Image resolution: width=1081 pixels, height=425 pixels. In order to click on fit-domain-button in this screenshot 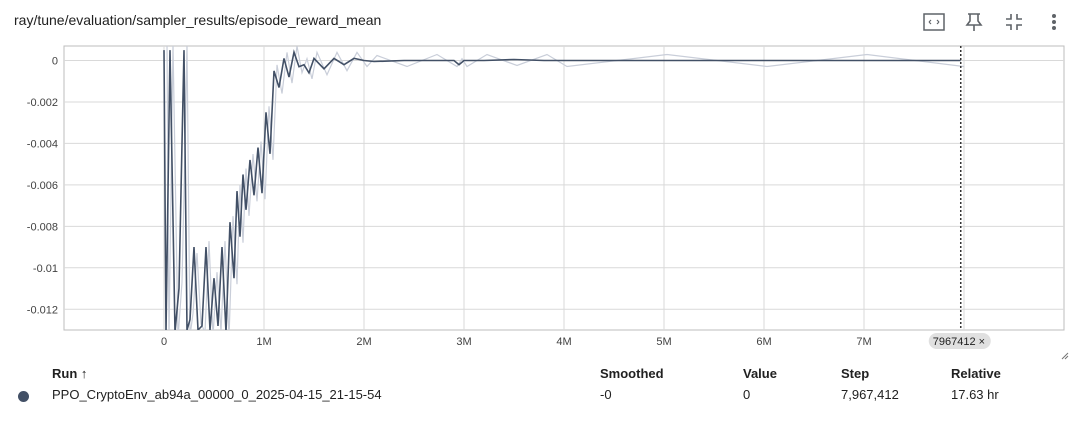, I will do `click(934, 22)`.